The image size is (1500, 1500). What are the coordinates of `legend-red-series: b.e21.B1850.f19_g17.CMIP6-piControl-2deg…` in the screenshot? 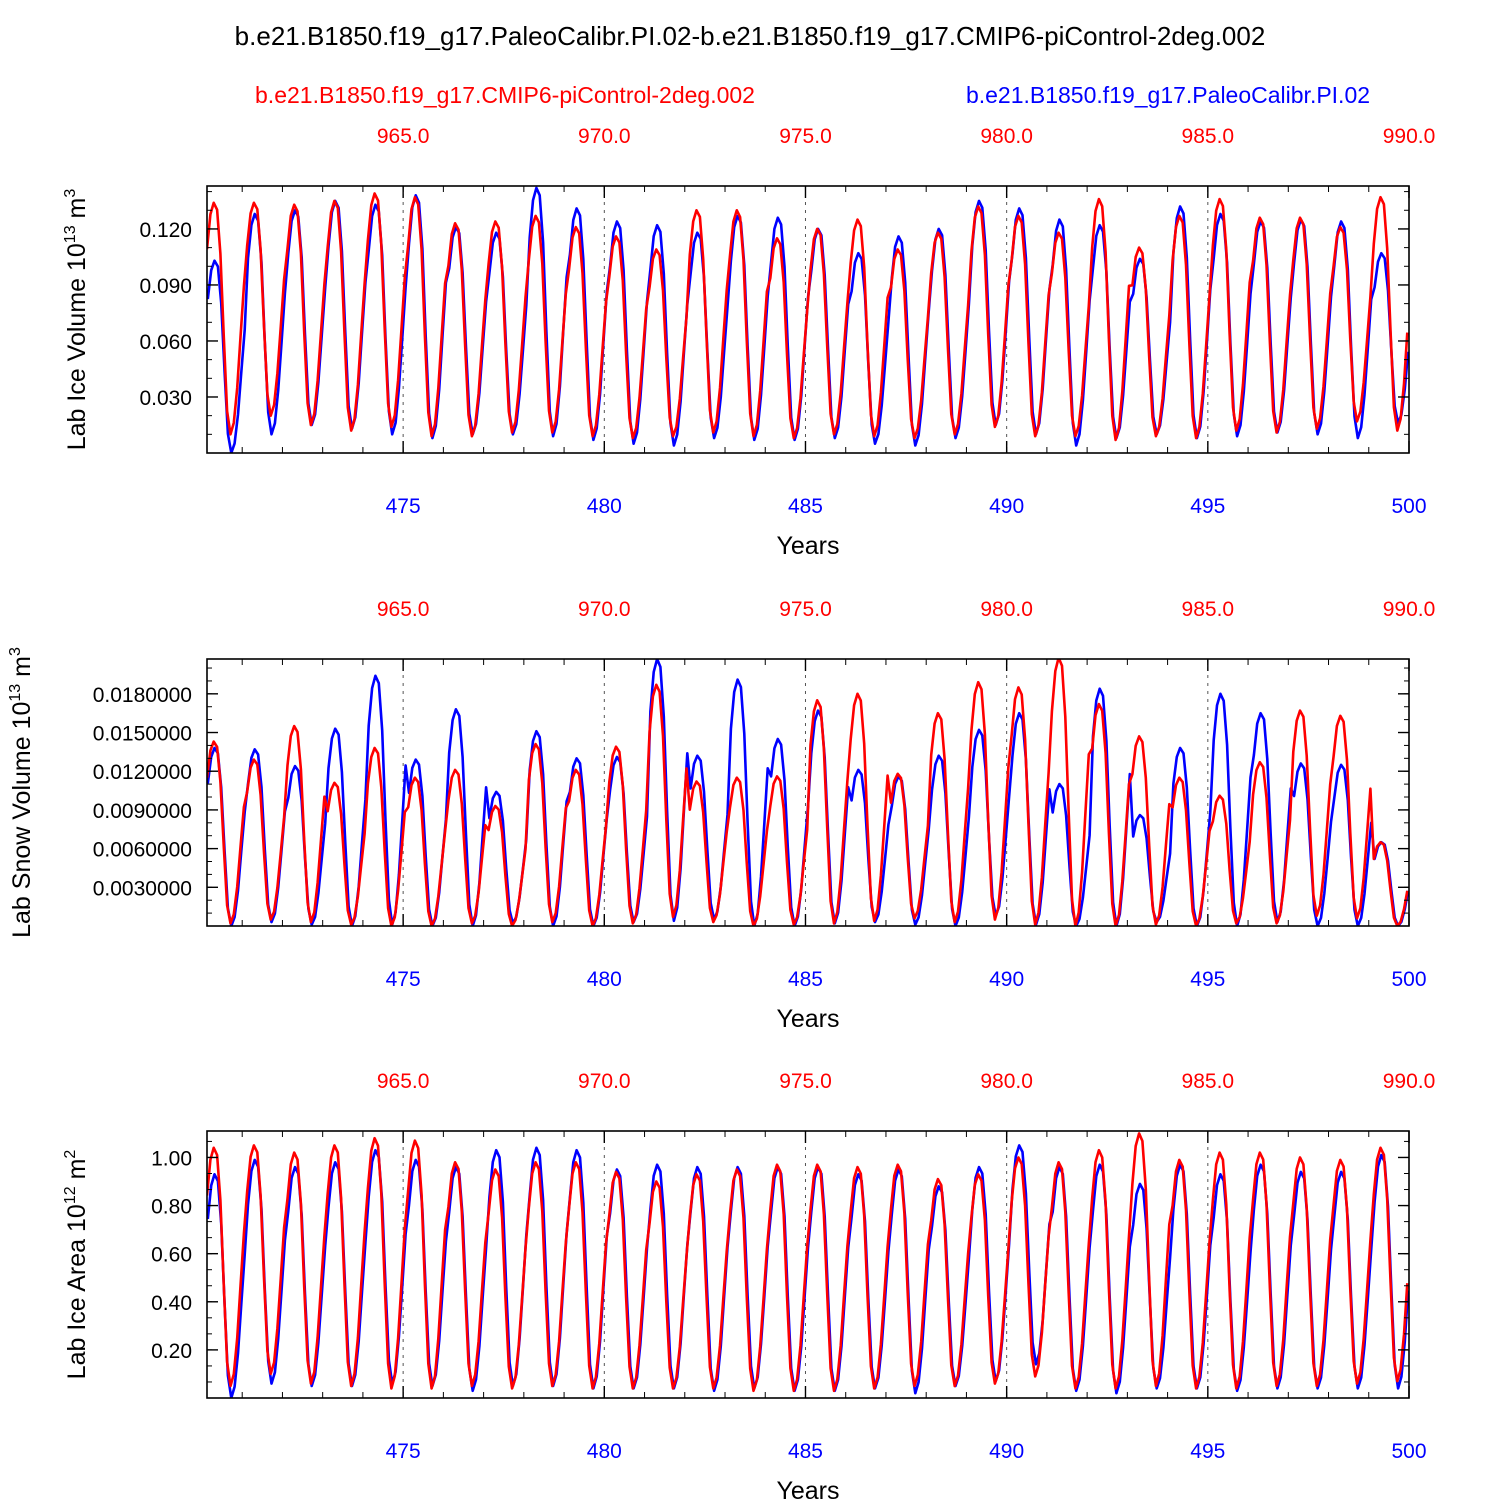 It's located at (505, 95).